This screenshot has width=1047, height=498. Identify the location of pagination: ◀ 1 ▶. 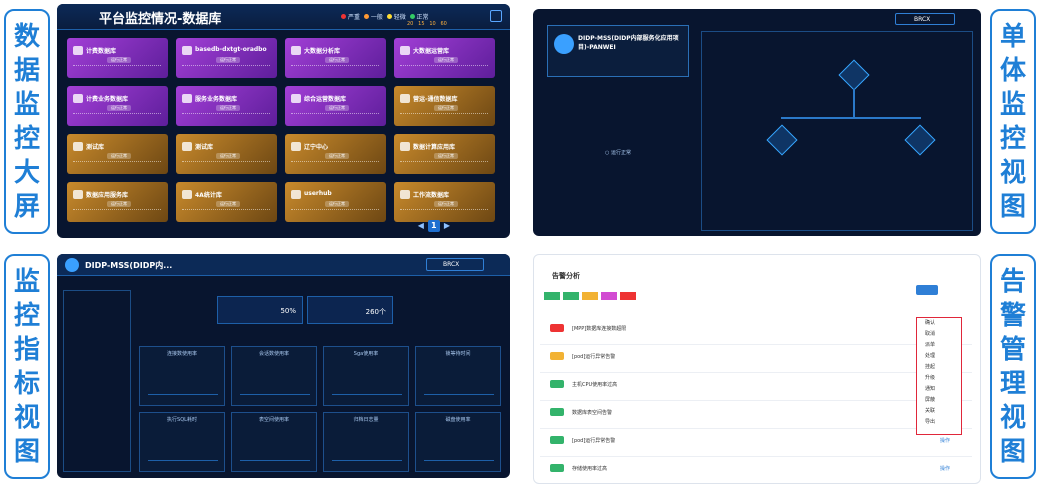
(433, 226).